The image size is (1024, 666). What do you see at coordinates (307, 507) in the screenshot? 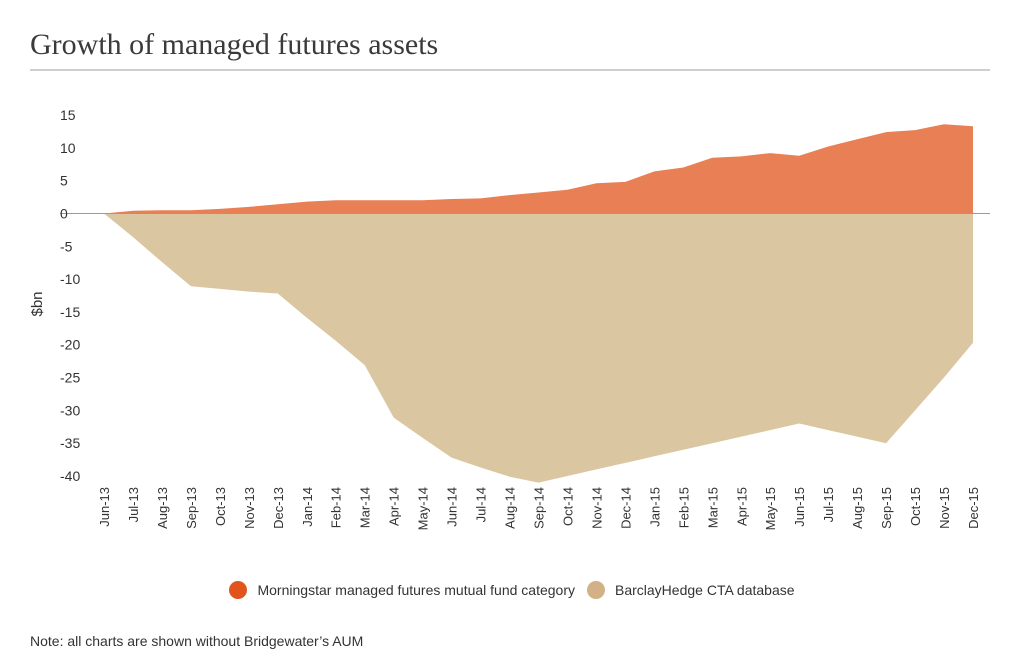
I see `x-tick-label: Jan-14` at bounding box center [307, 507].